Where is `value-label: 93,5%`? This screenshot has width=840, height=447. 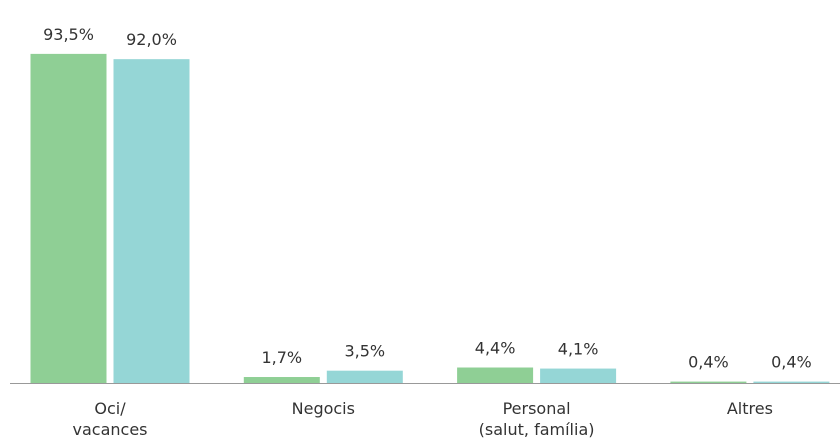 value-label: 93,5% is located at coordinates (68, 34).